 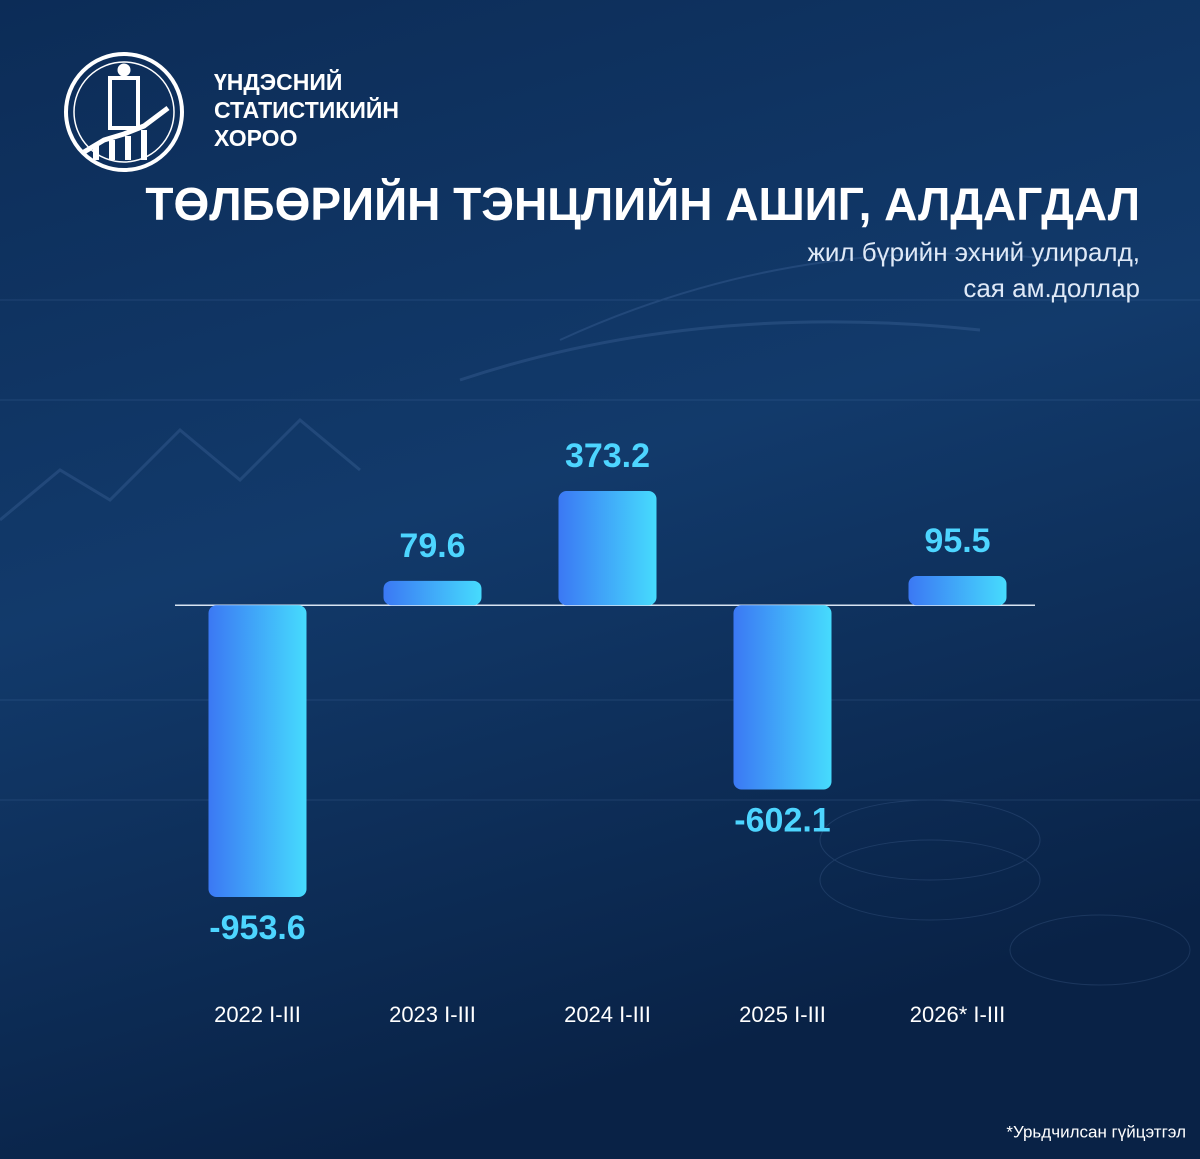 What do you see at coordinates (432, 546) in the screenshot?
I see `data-label: 79.6` at bounding box center [432, 546].